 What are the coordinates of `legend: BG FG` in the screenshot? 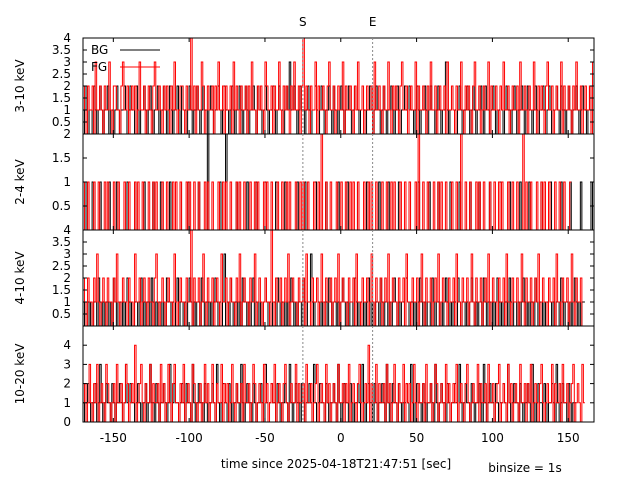 It's located at (125, 58).